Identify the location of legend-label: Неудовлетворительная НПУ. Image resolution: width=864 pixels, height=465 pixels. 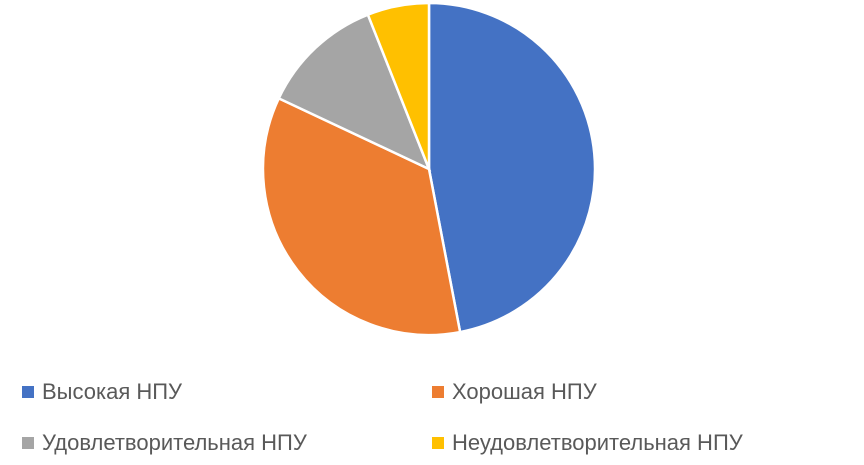
(598, 442).